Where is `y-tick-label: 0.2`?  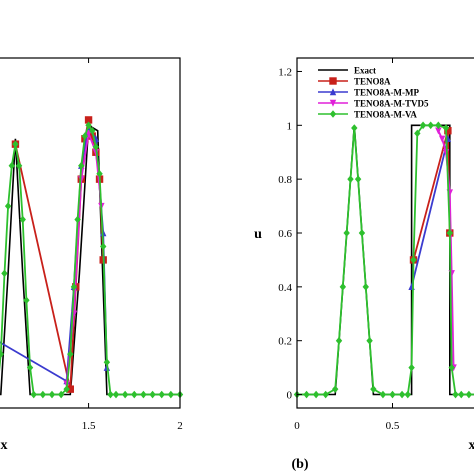
y-tick-label: 0.2 is located at coordinates (285, 342).